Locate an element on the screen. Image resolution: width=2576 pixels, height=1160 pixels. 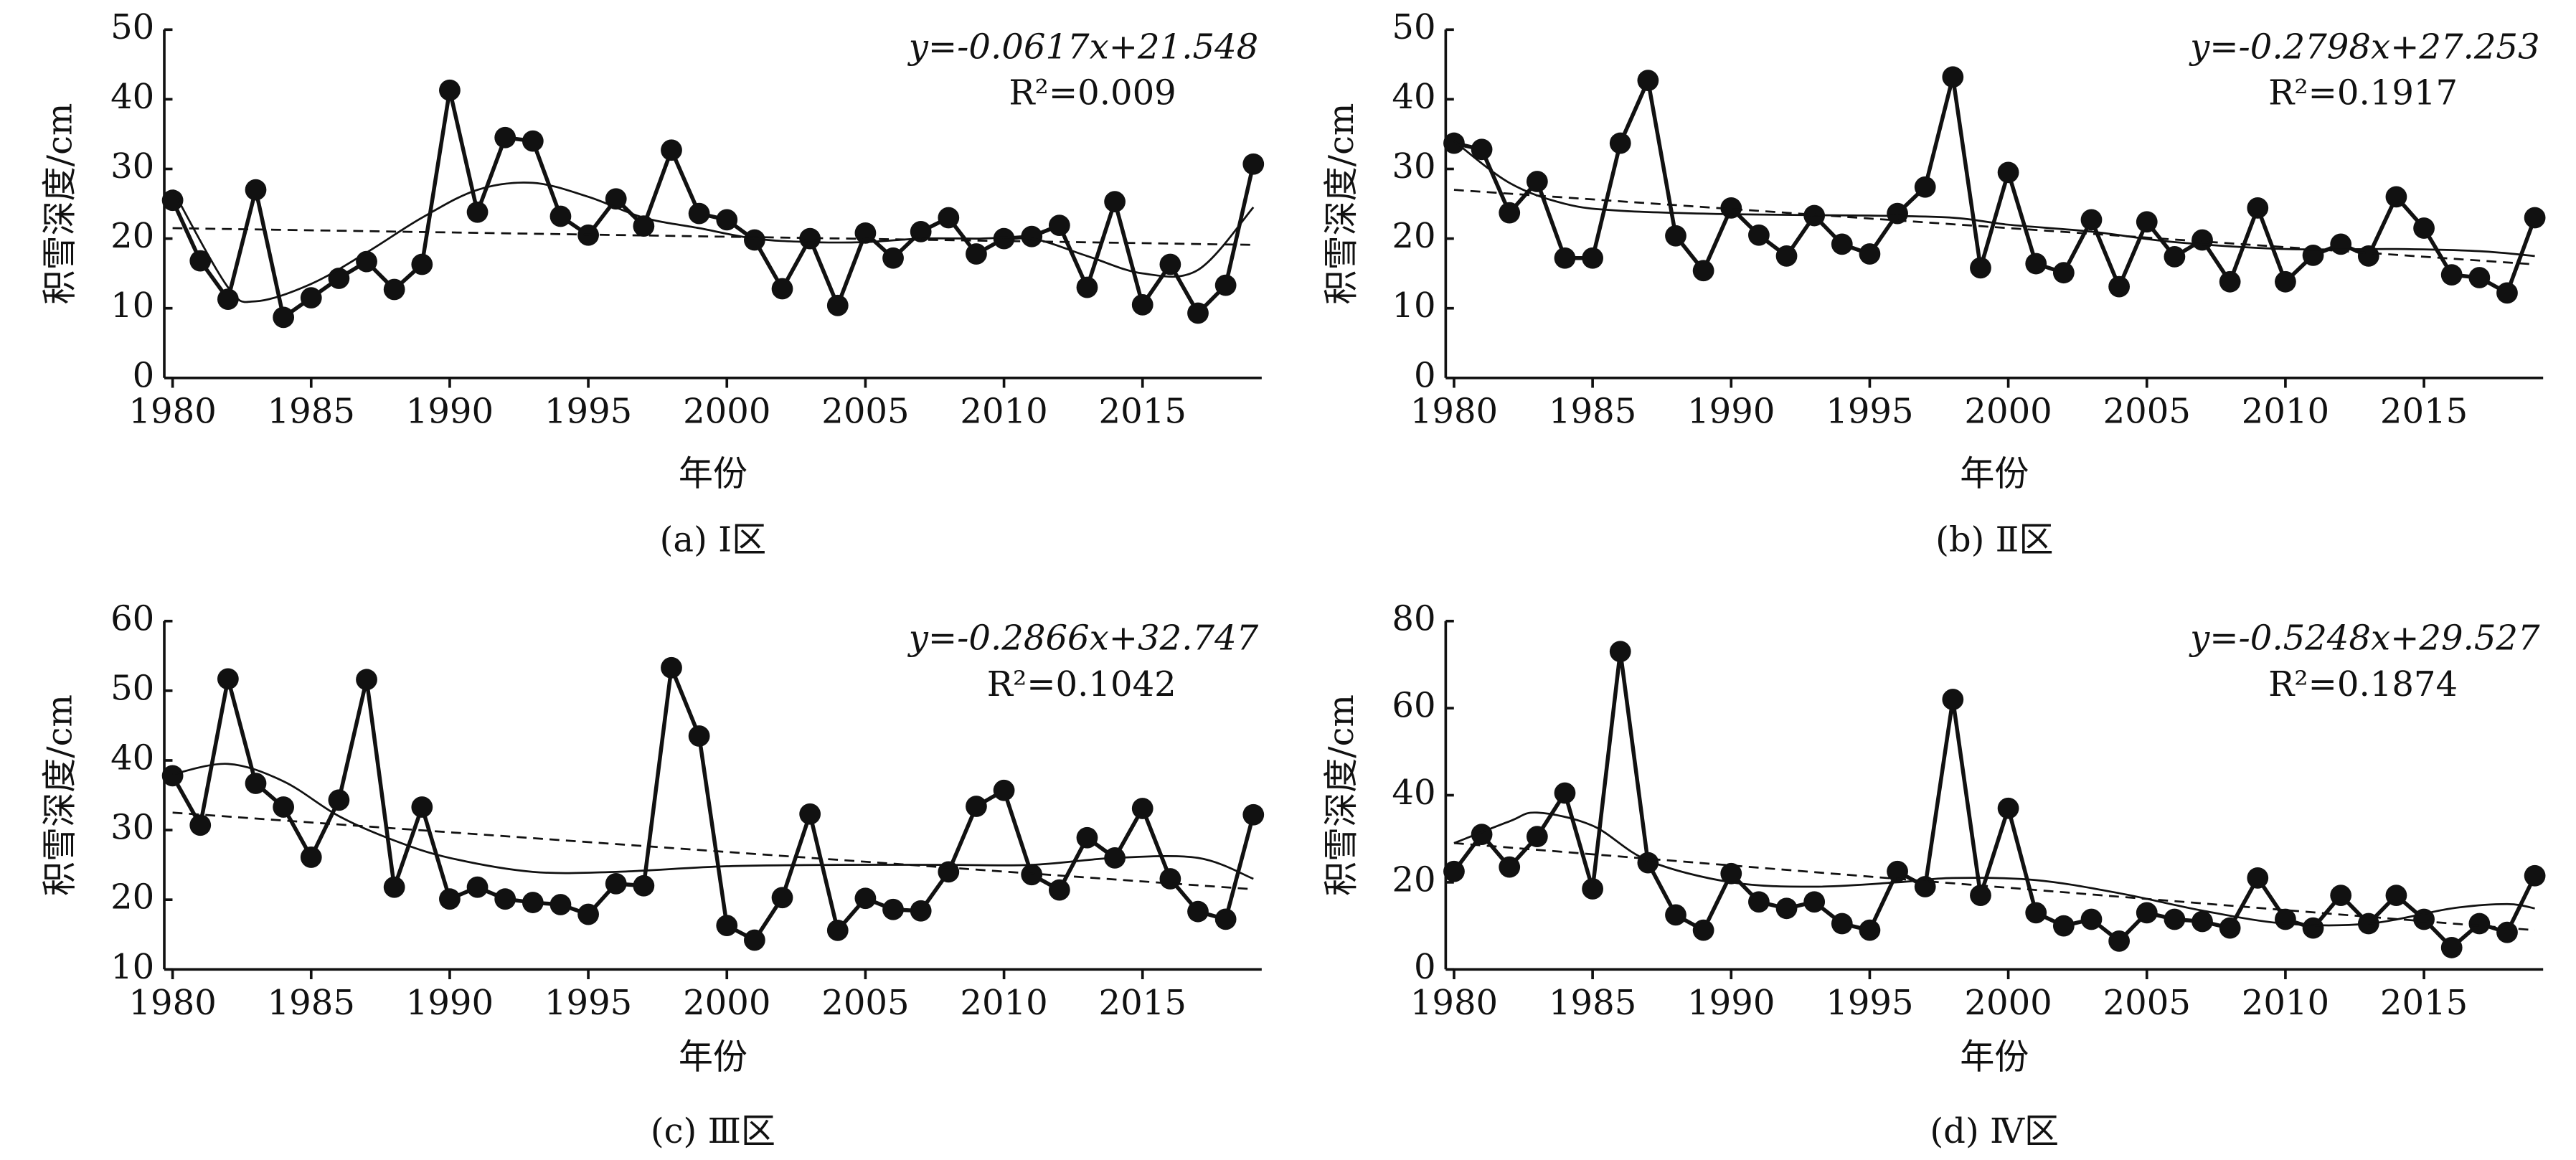
x-tick-label: 1995 is located at coordinates (1869, 412).